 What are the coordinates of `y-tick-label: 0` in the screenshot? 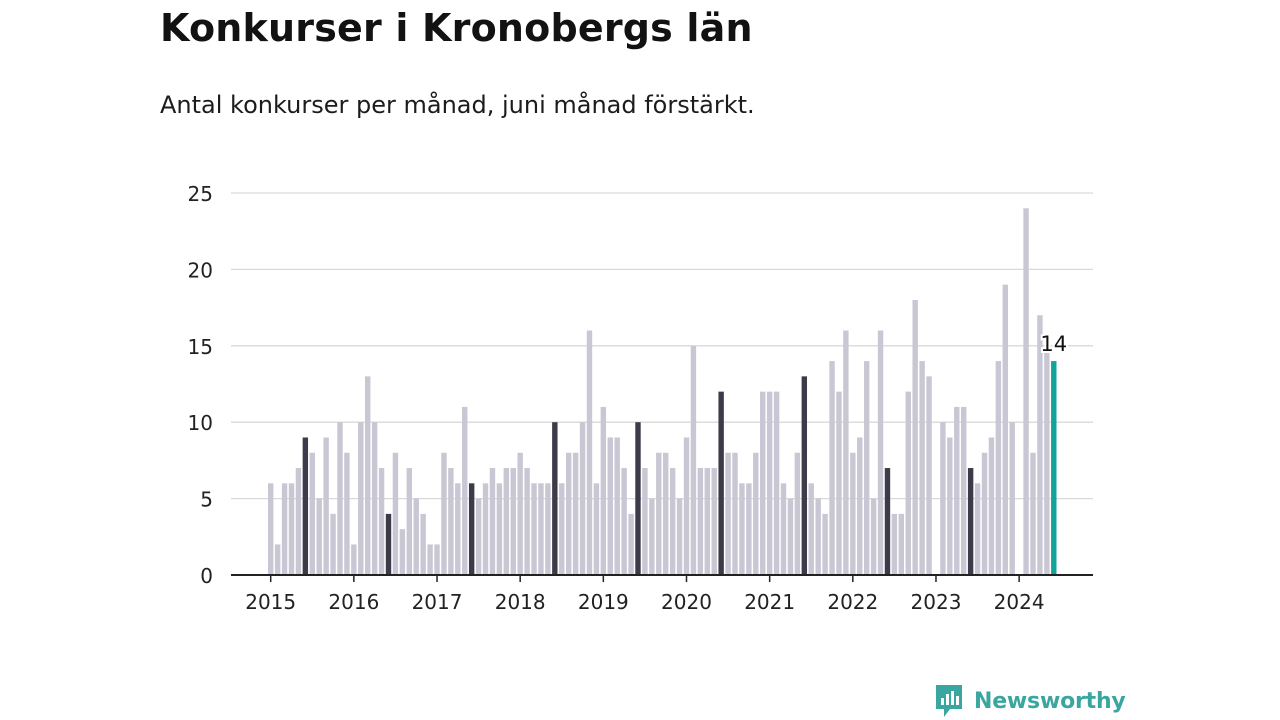 It's located at (206, 576).